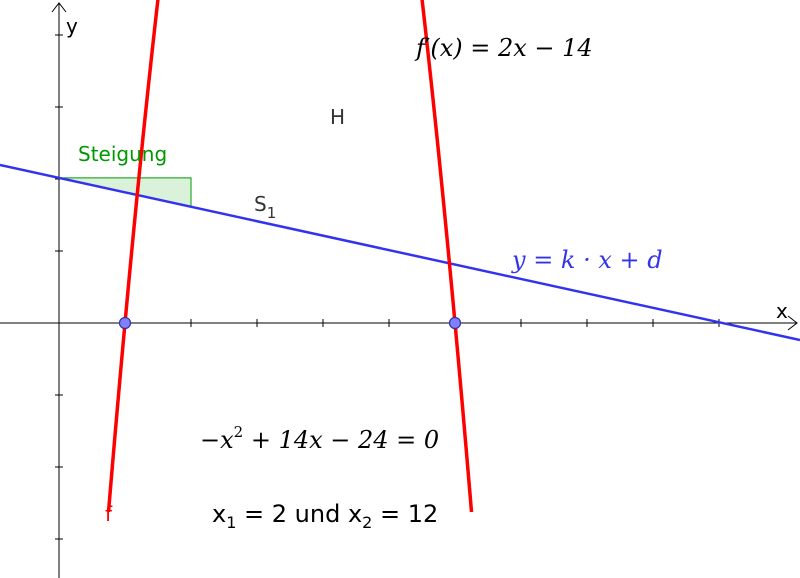 This screenshot has width=800, height=578. Describe the element at coordinates (405, 514) in the screenshot. I see `solution-eq2: = 12` at that location.